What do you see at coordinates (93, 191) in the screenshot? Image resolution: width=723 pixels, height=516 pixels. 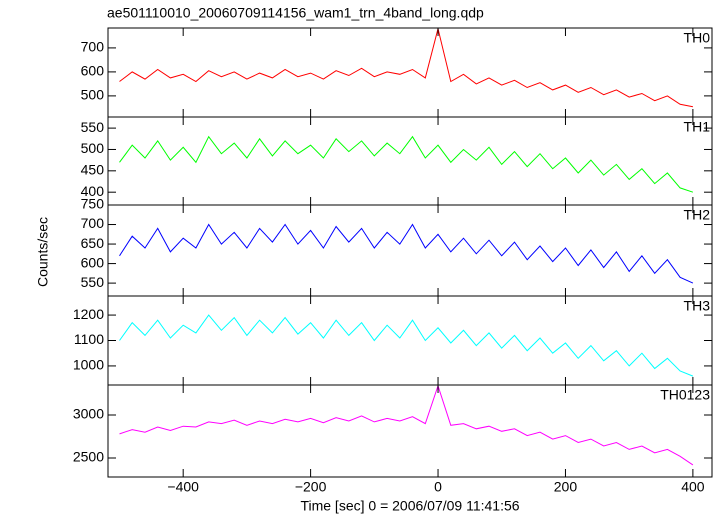 I see `y-tick-label: 400` at bounding box center [93, 191].